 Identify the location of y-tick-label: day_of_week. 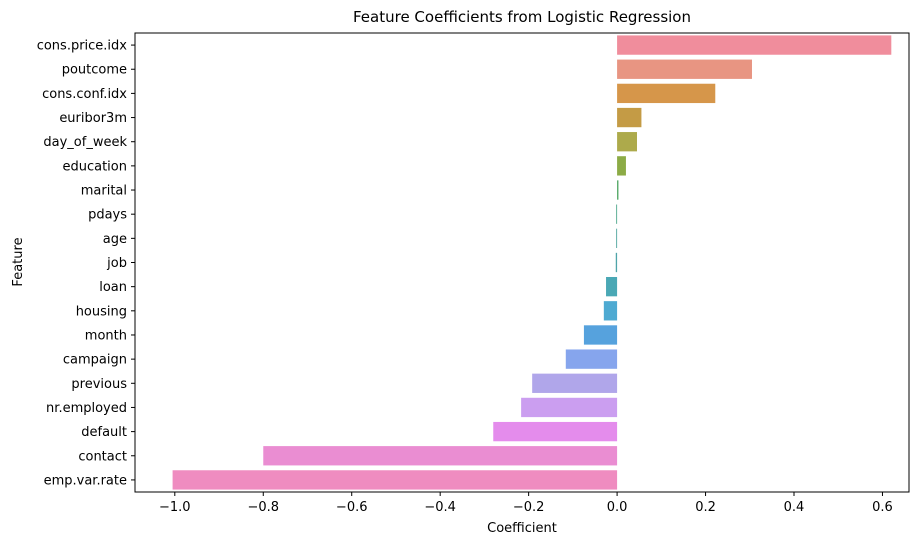
(85, 142).